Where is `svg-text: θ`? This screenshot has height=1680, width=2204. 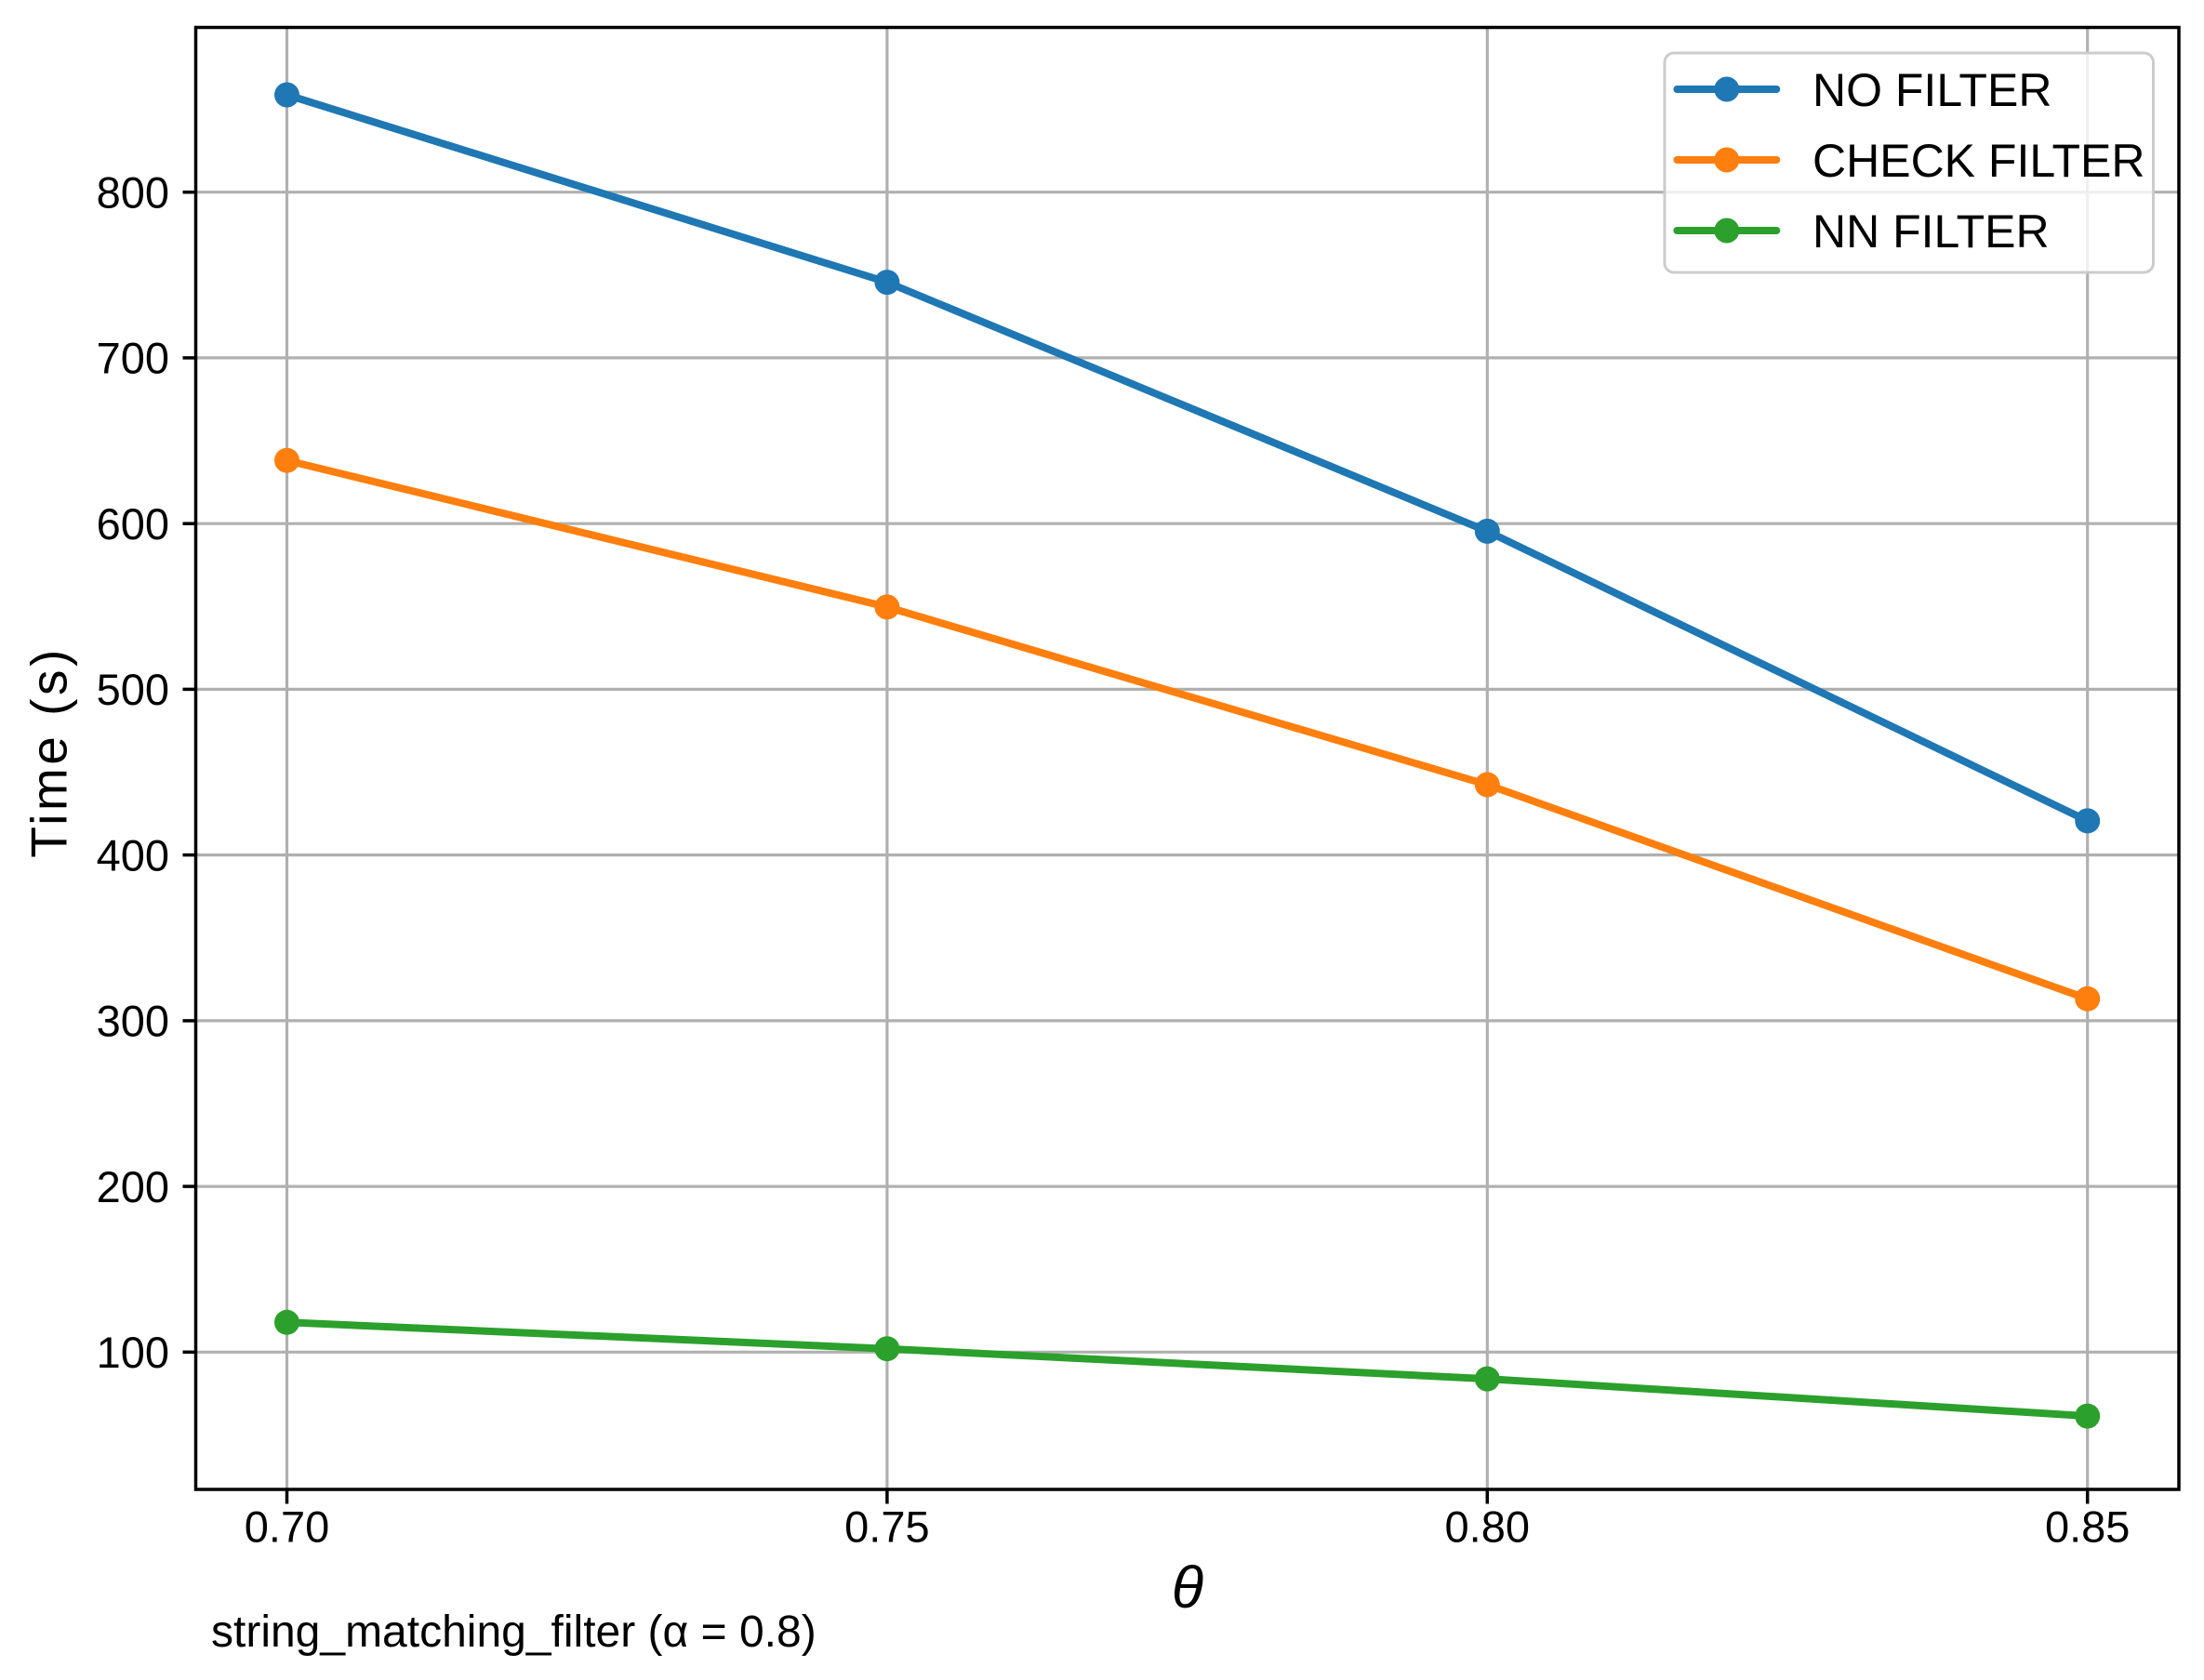 svg-text: θ is located at coordinates (1187, 1587).